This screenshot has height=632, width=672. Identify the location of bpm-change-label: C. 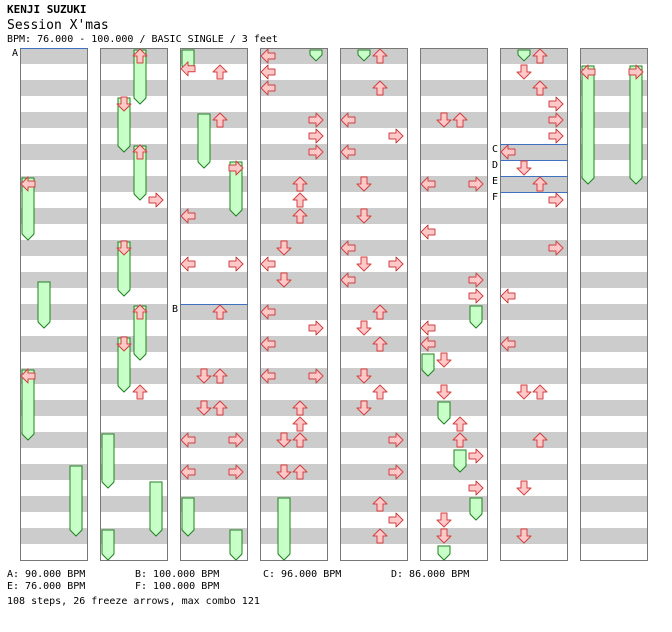
(495, 149).